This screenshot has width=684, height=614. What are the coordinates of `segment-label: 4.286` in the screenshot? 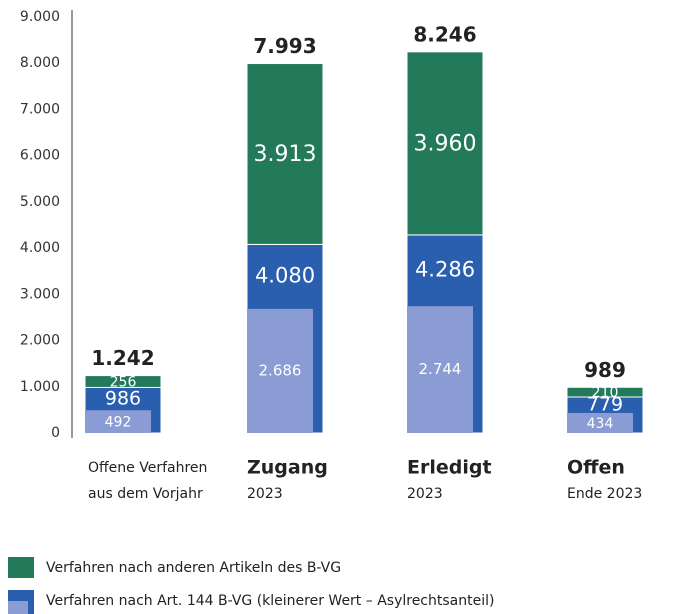 It's located at (445, 270).